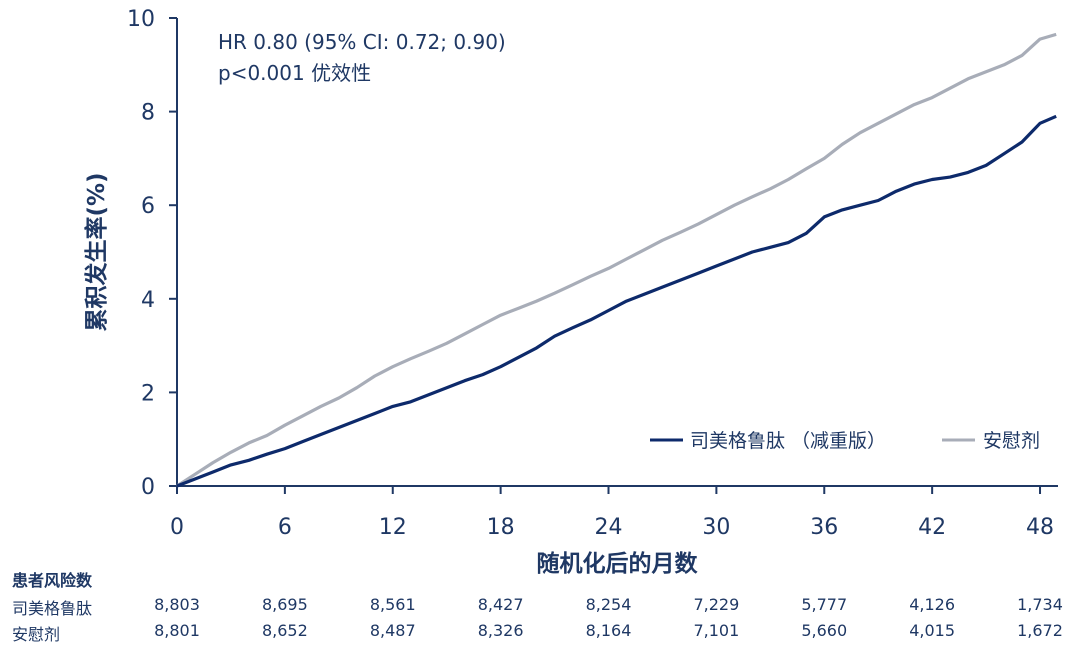 This screenshot has height=655, width=1080. I want to click on y-axis-ticks: 0 2 4 6 8 10, so click(152, 253).